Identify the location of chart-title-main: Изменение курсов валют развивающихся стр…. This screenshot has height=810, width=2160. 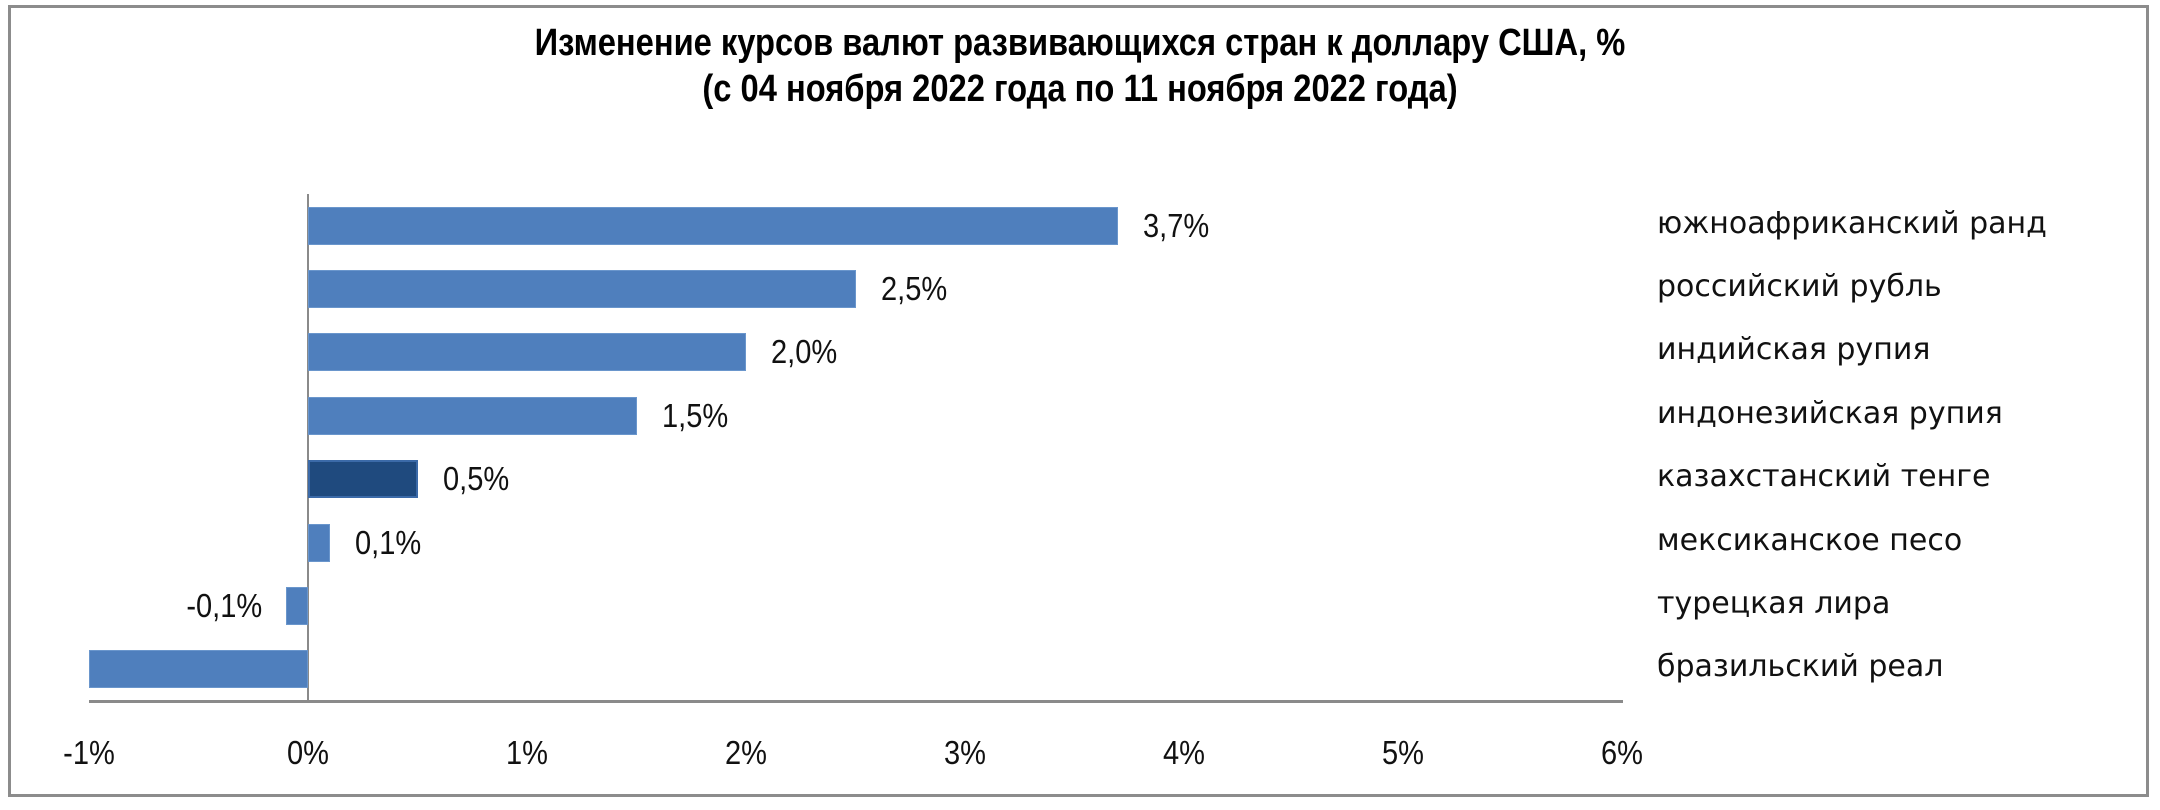
(1080, 43).